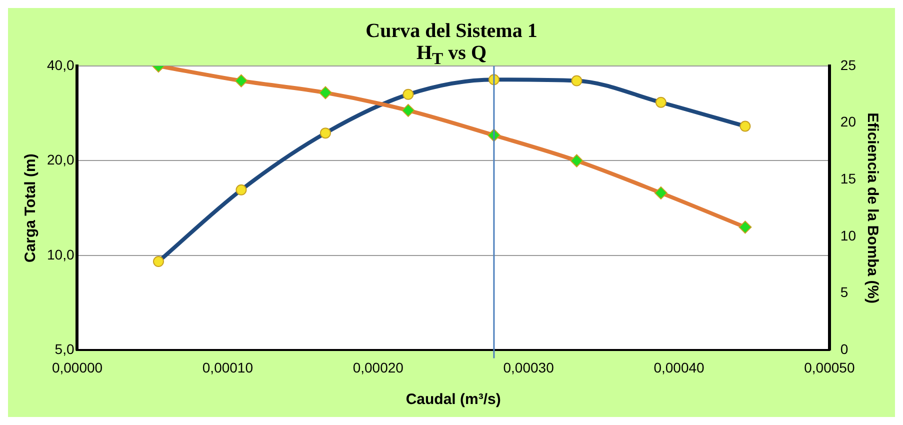 The width and height of the screenshot is (903, 425). Describe the element at coordinates (844, 349) in the screenshot. I see `y2-tick-label: 0` at that location.